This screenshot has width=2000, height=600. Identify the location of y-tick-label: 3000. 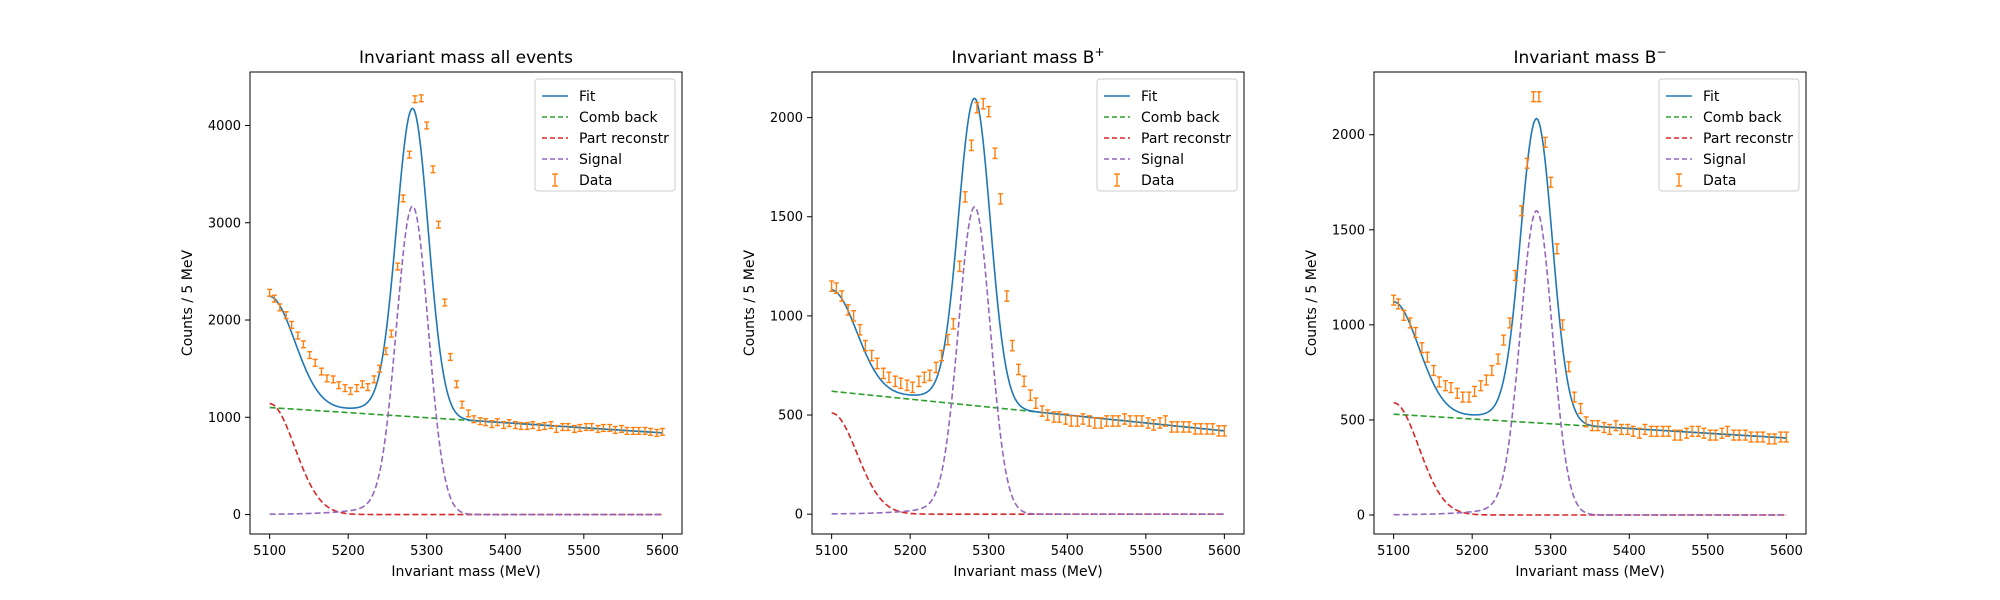
(224, 223).